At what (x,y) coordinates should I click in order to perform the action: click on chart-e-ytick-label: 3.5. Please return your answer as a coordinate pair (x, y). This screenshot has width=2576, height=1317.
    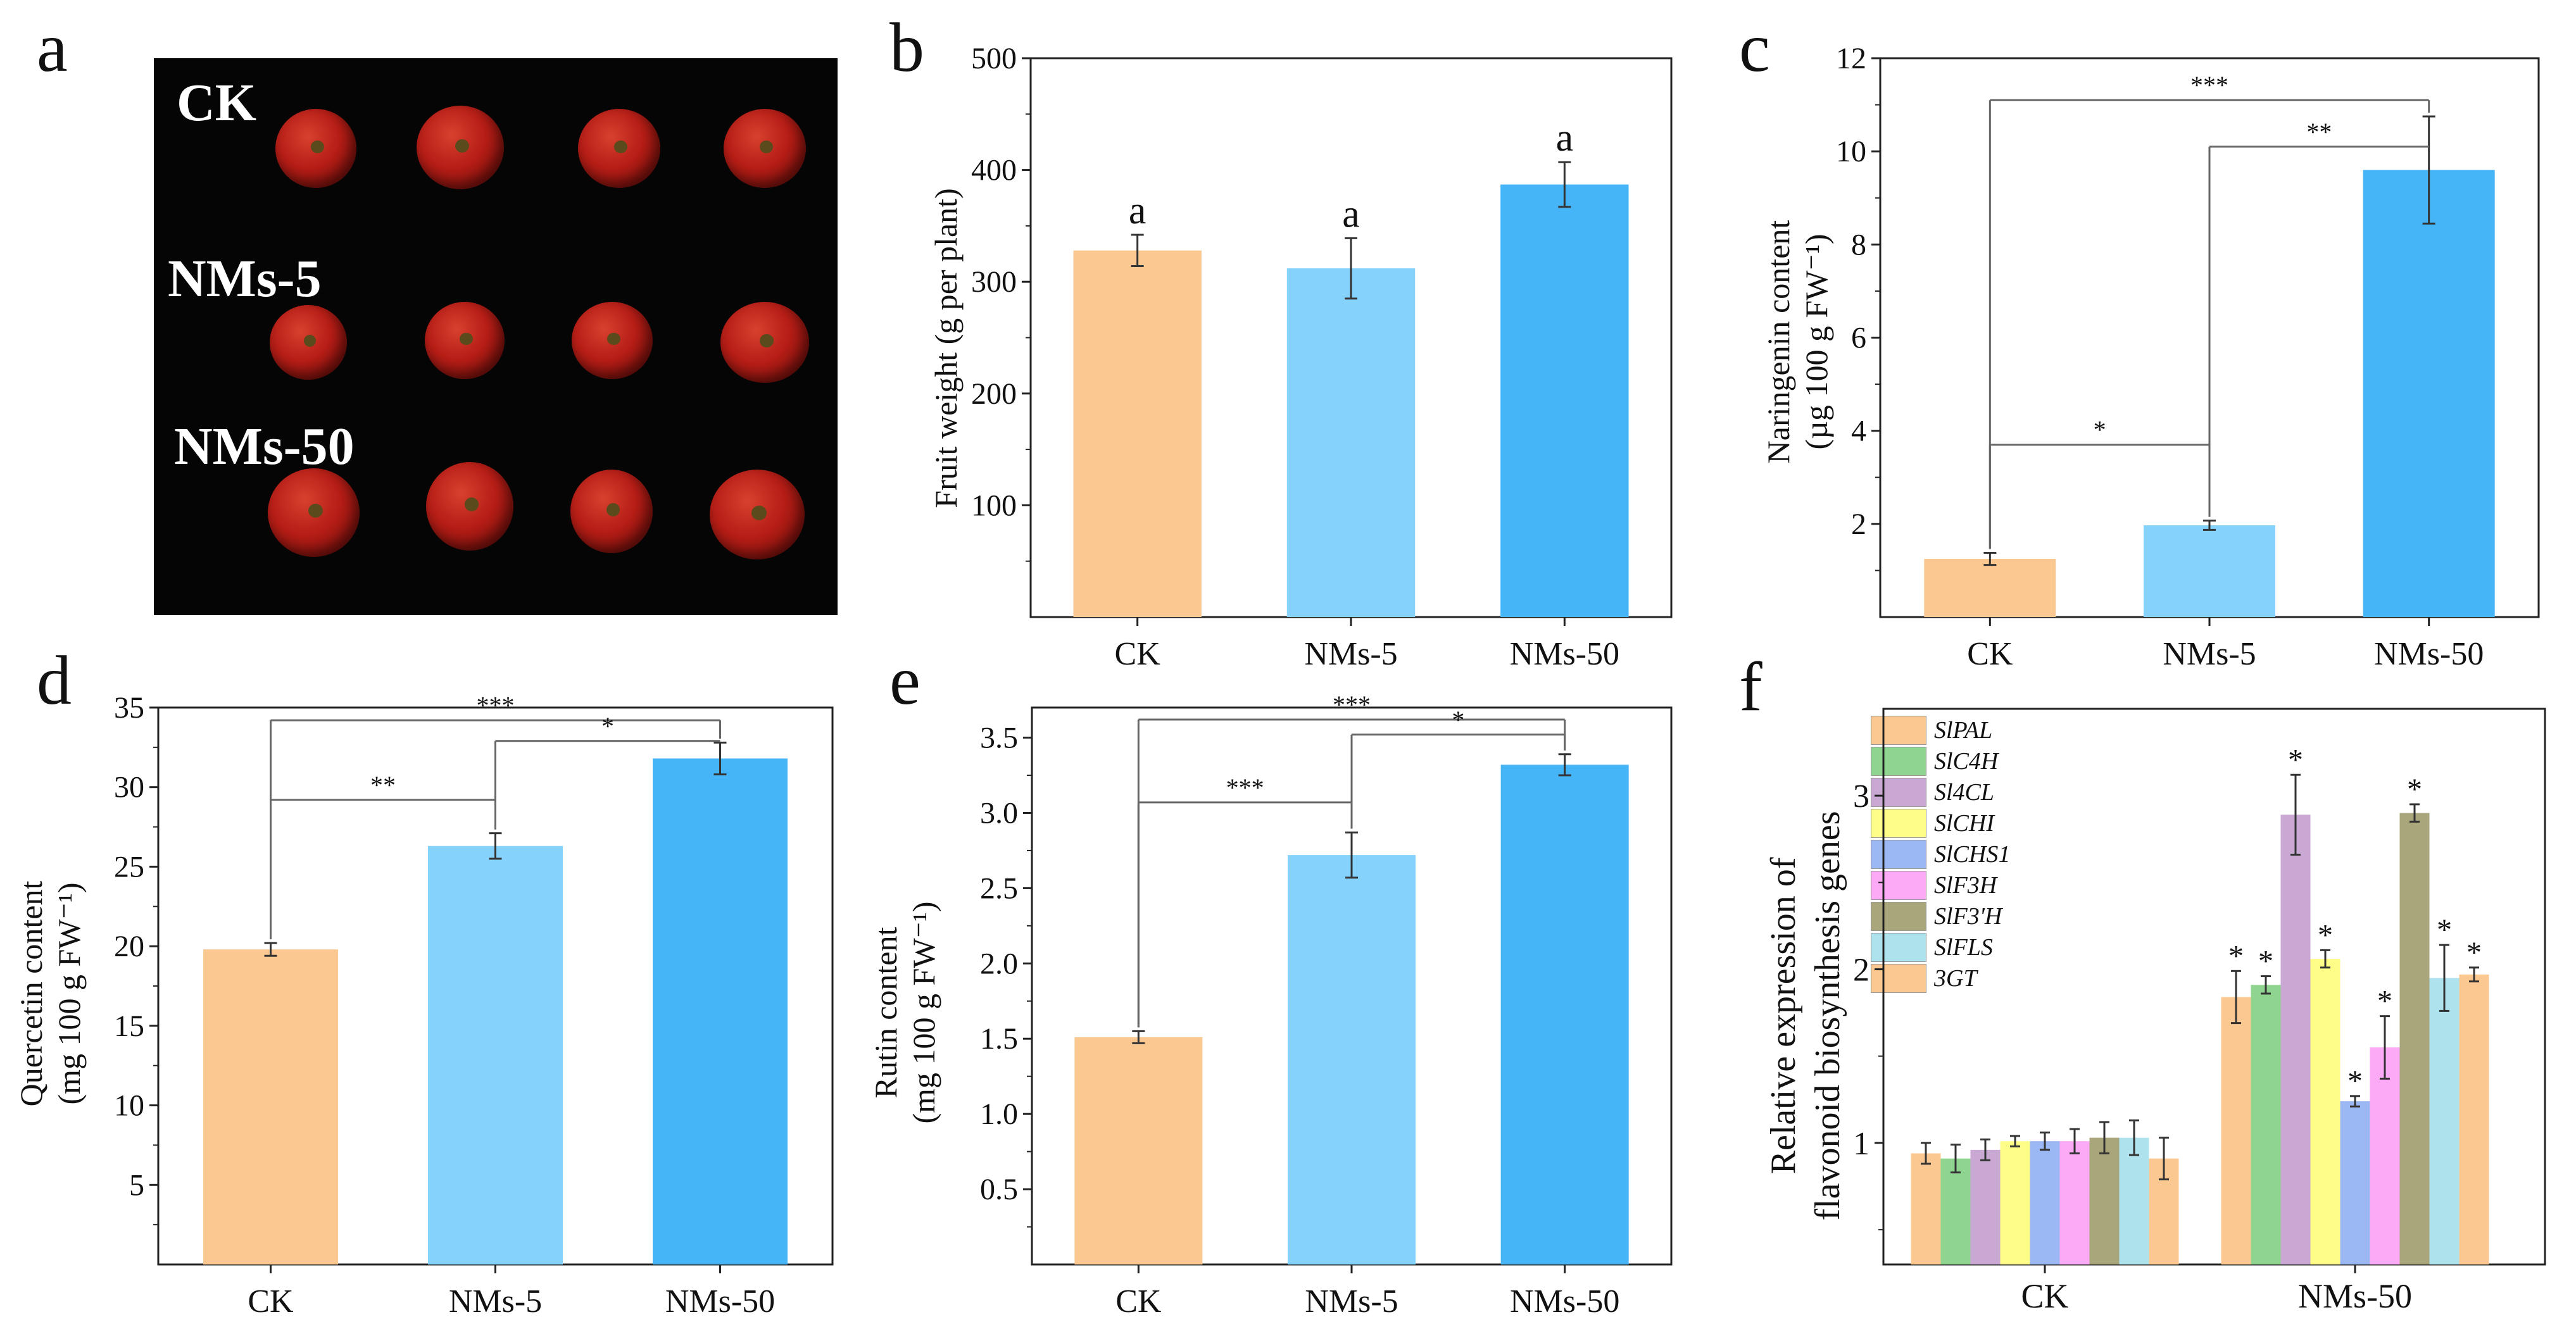
    Looking at the image, I should click on (999, 738).